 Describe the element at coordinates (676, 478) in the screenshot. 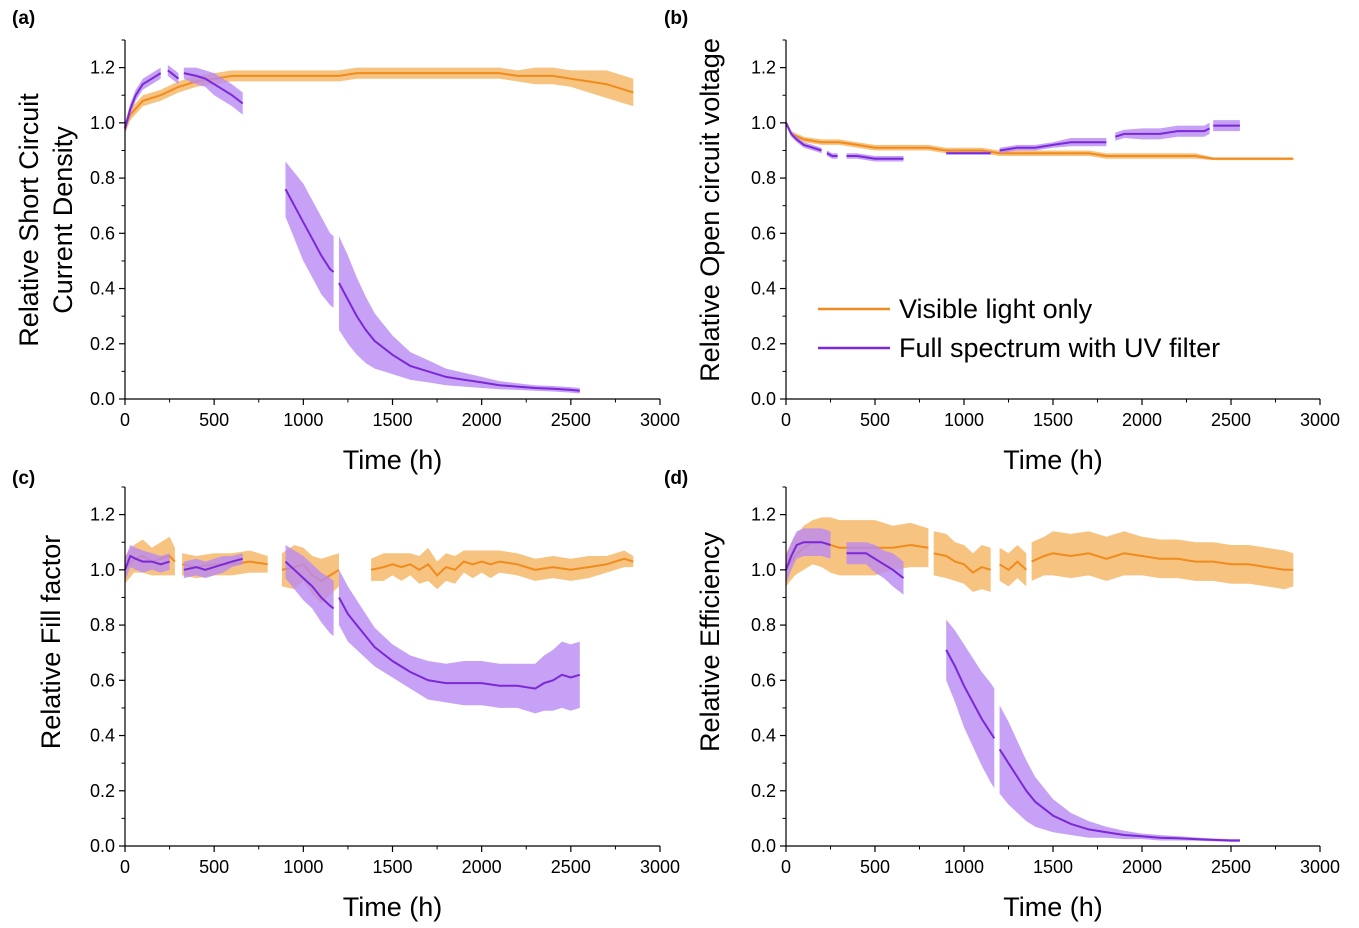

I see `panel-label: (d)` at that location.